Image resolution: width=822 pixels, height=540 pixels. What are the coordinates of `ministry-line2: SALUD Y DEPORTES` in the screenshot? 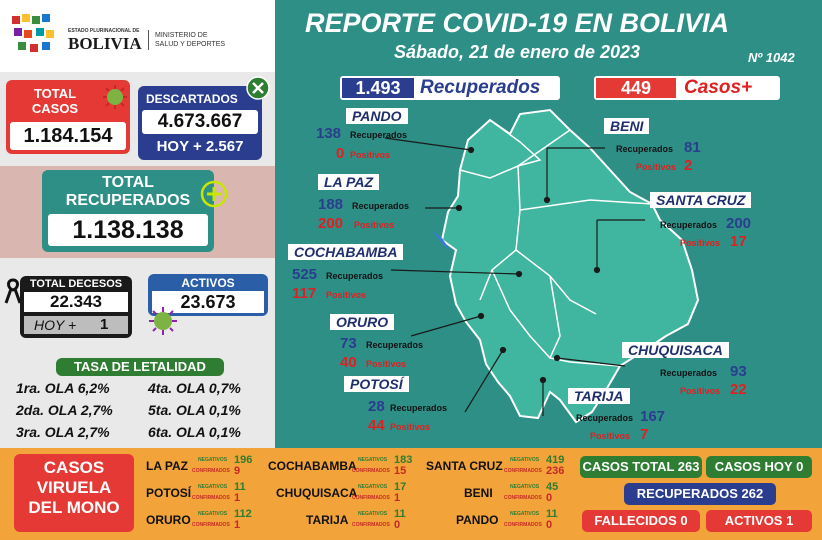 It's located at (190, 44).